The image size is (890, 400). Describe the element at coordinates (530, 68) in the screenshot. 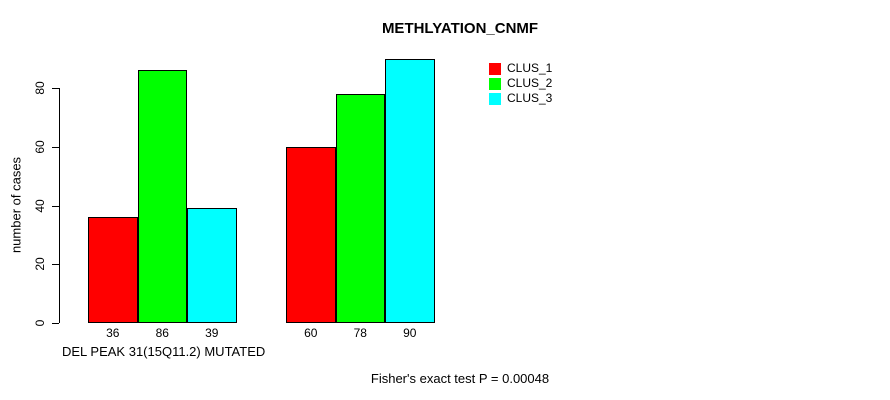

I see `legend-label: CLUS_1` at that location.